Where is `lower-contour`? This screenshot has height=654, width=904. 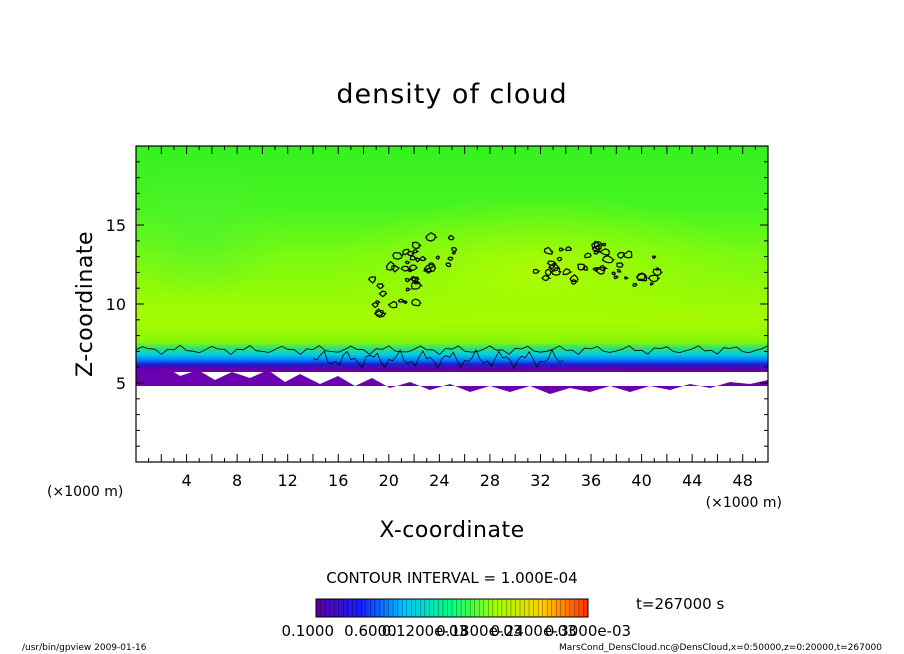
lower-contour is located at coordinates (438, 359).